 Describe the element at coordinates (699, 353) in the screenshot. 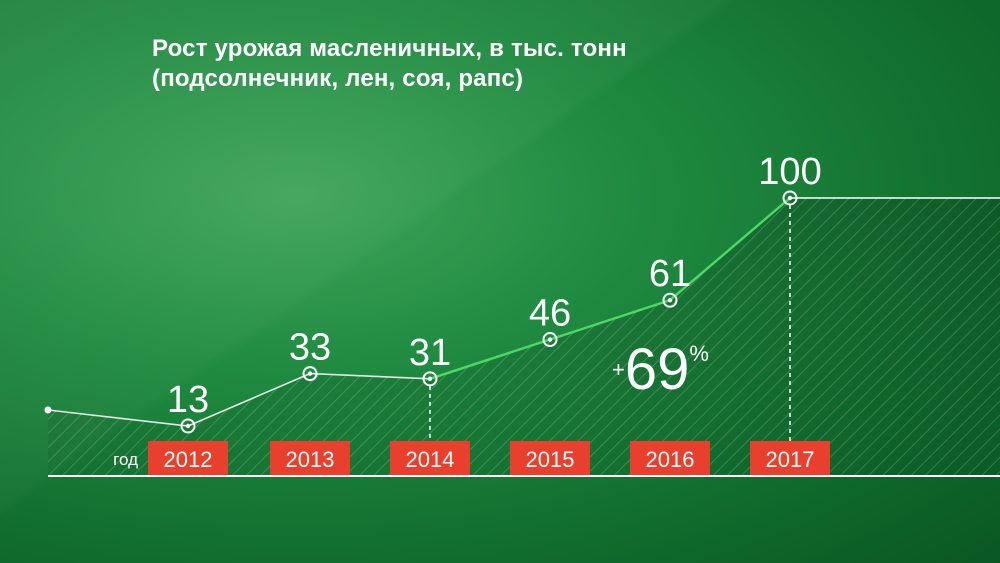

I see `growth-unit: %` at that location.